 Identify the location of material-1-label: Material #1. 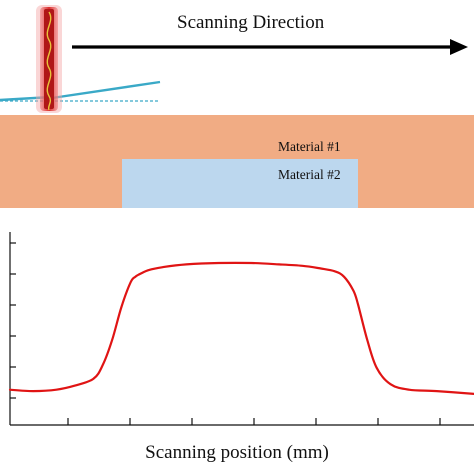
(309, 146).